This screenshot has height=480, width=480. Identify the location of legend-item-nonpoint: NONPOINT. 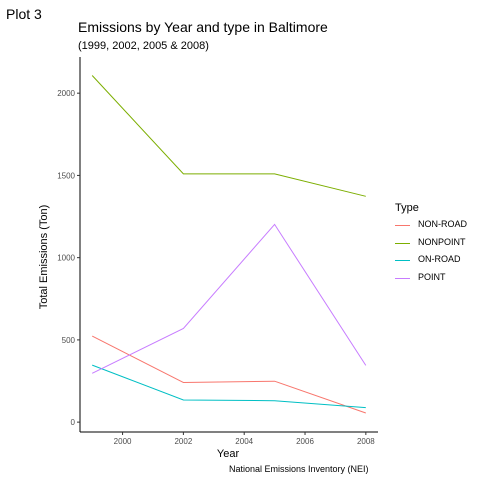
(437, 244).